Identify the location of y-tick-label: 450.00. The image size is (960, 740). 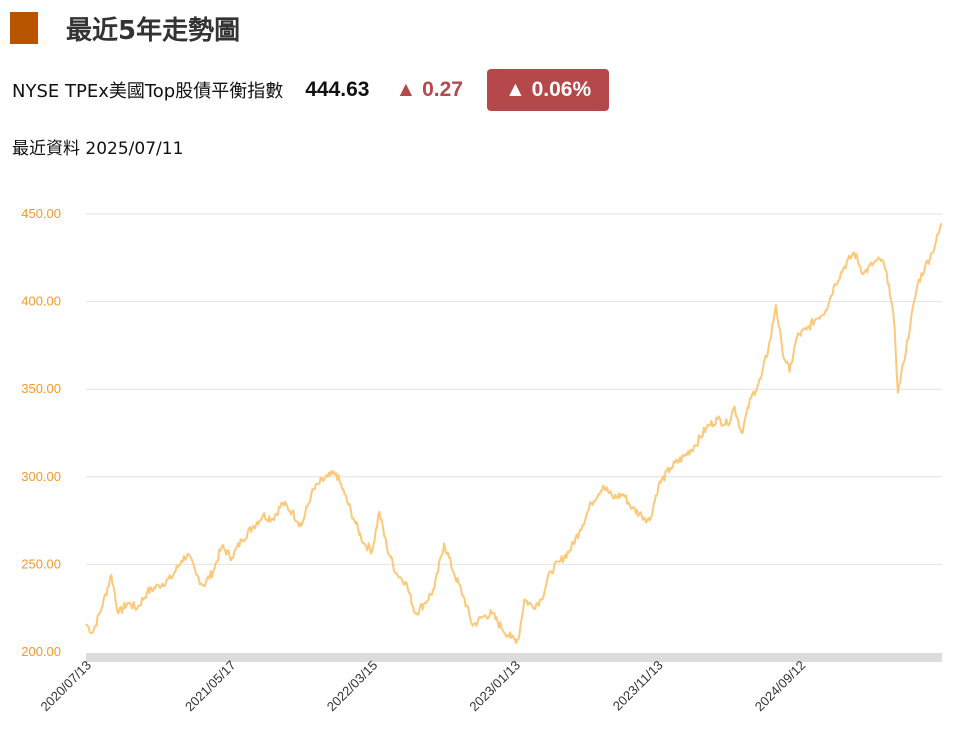
(41, 213).